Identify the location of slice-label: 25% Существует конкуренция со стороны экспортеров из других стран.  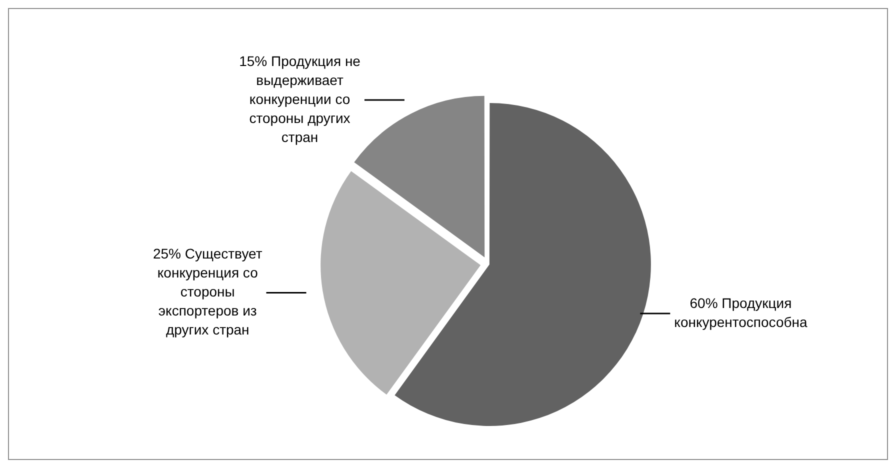
(207, 292).